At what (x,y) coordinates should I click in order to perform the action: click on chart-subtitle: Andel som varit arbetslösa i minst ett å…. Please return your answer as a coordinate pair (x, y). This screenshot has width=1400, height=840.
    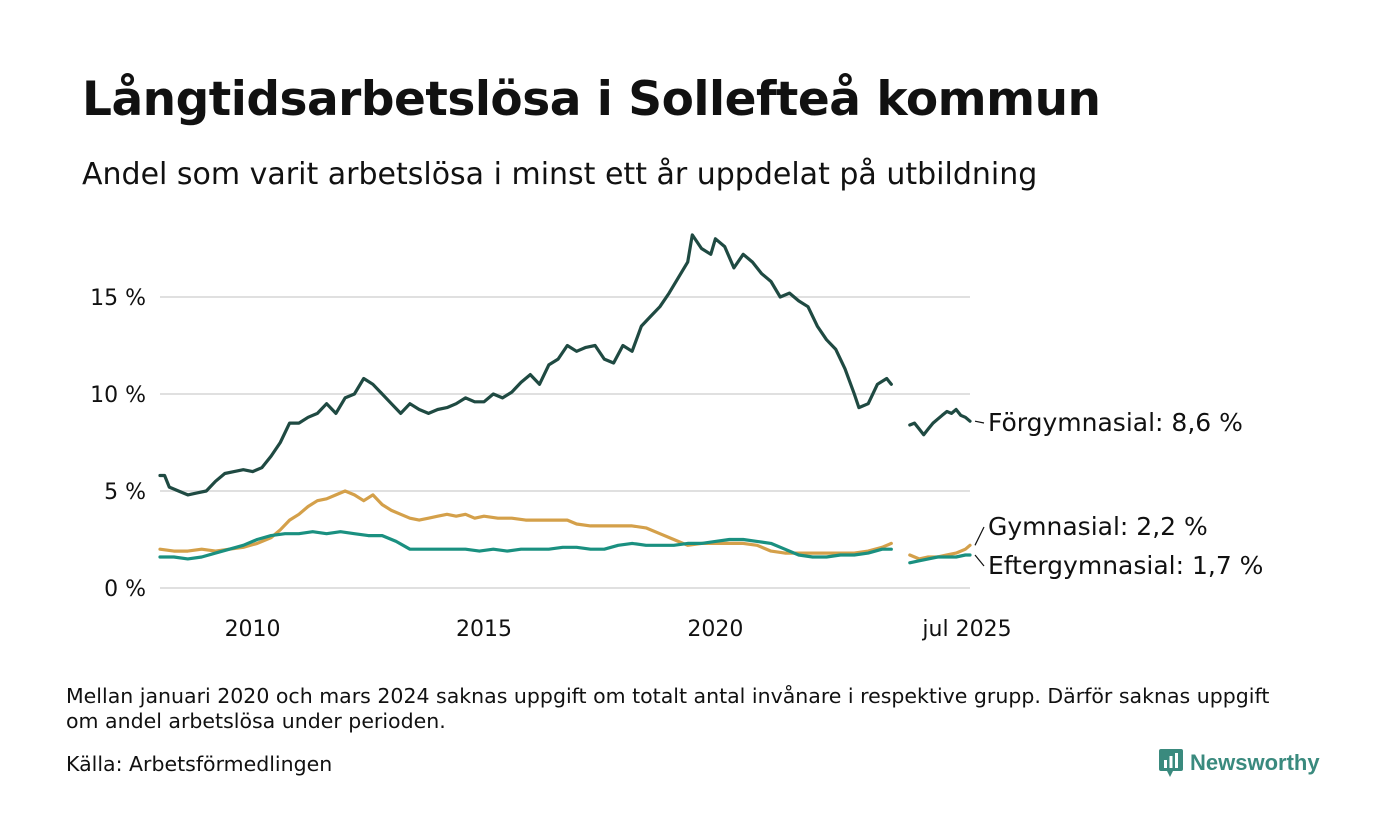
    Looking at the image, I should click on (560, 174).